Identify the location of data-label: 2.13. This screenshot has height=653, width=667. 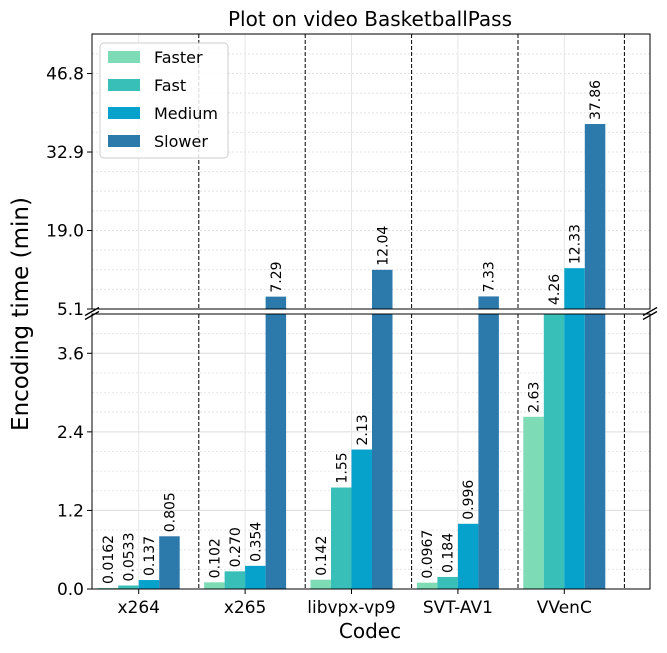
(363, 429).